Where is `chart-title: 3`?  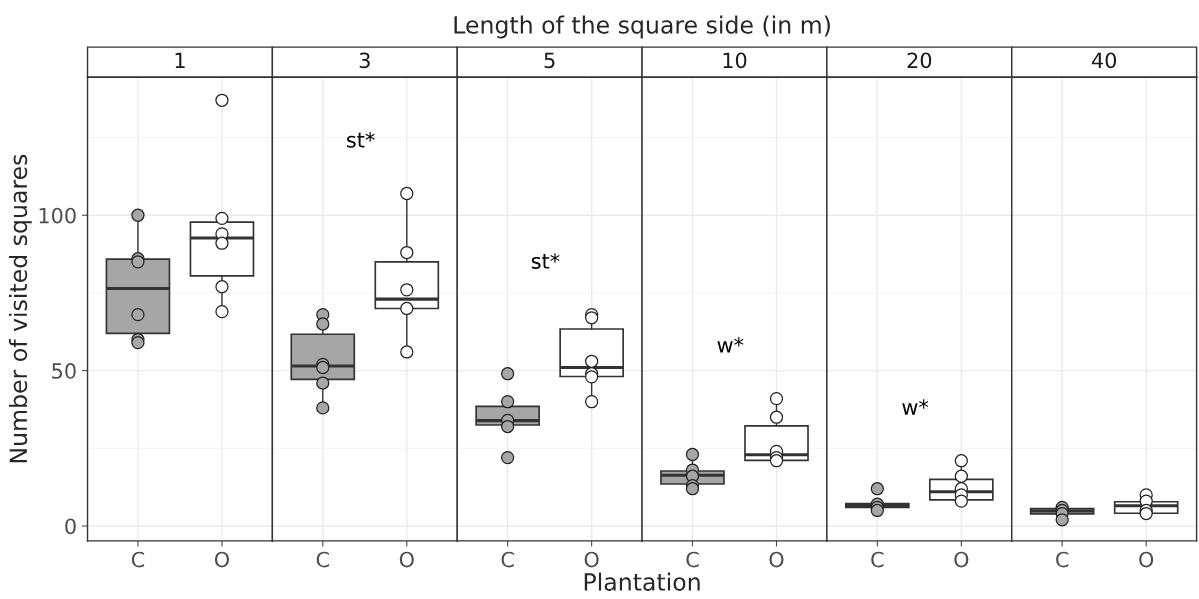
chart-title: 3 is located at coordinates (364, 60).